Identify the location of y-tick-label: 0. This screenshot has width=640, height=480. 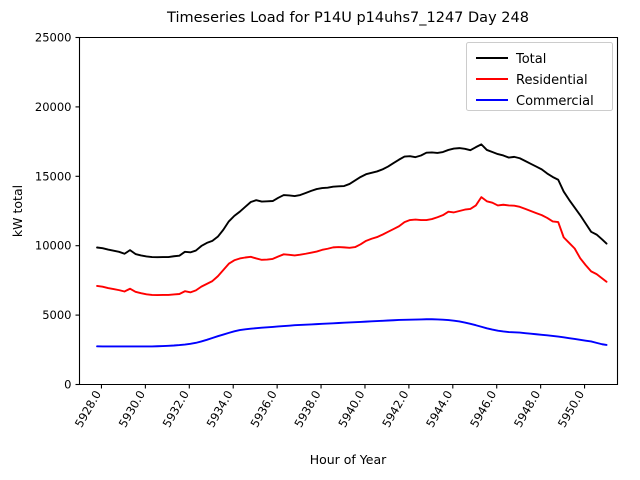
(67, 385).